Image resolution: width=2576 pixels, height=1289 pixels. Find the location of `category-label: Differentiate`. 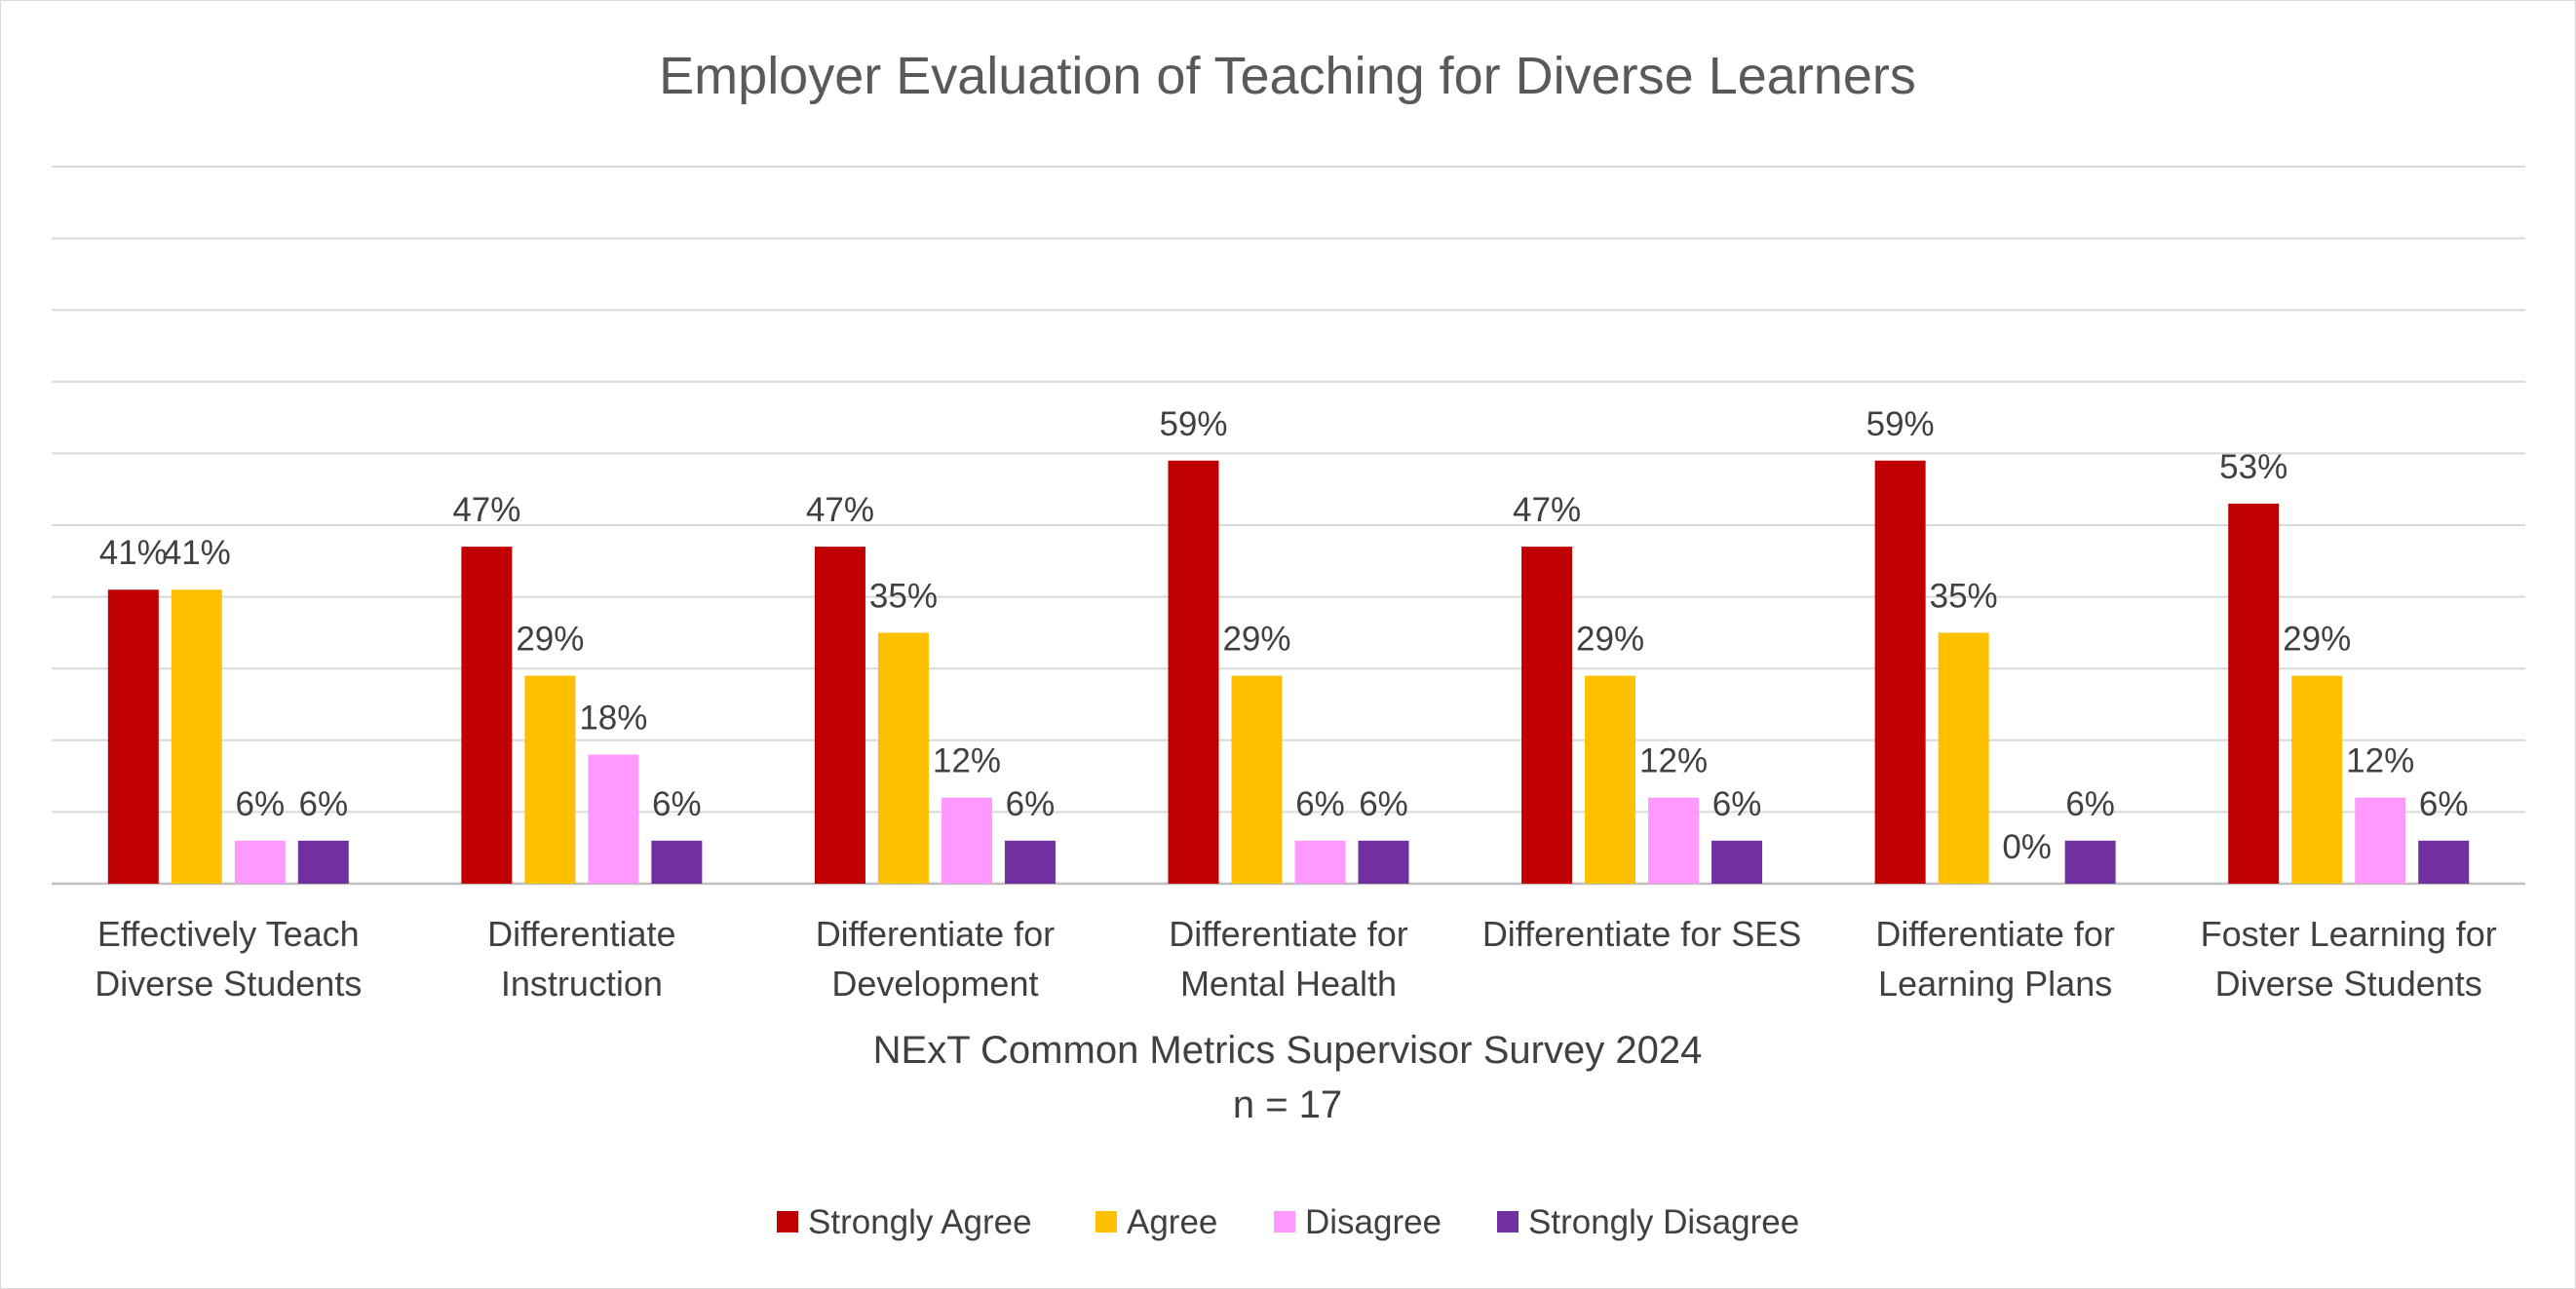

category-label: Differentiate is located at coordinates (581, 934).